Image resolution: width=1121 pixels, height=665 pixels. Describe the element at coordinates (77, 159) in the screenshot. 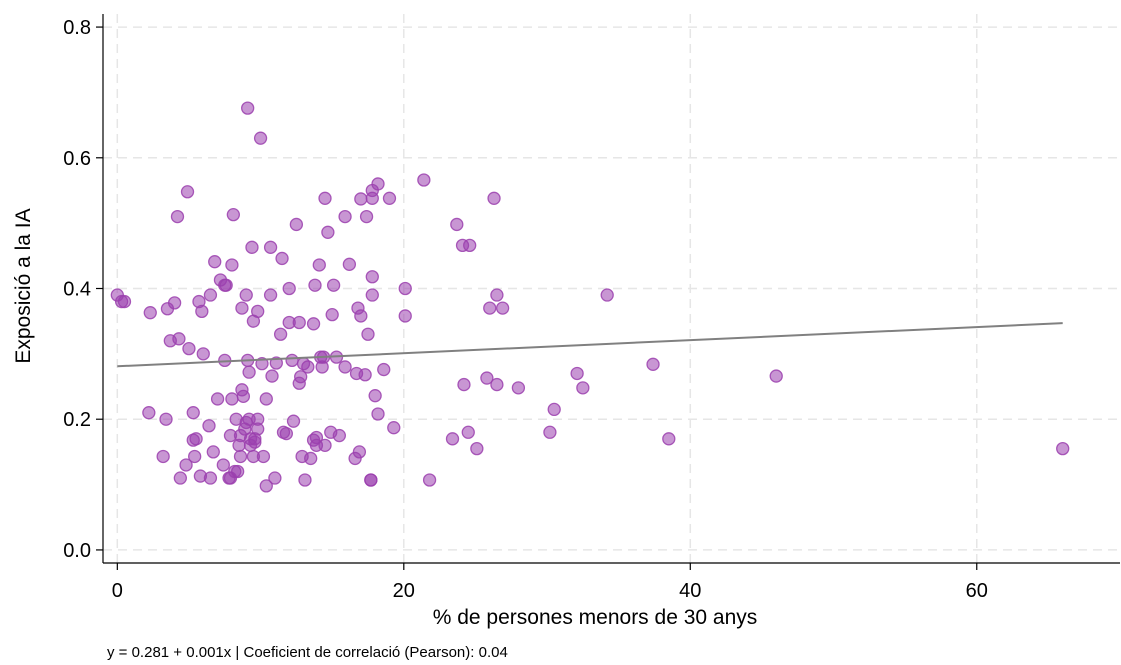

I see `y-tick-label-3: 0.6` at that location.